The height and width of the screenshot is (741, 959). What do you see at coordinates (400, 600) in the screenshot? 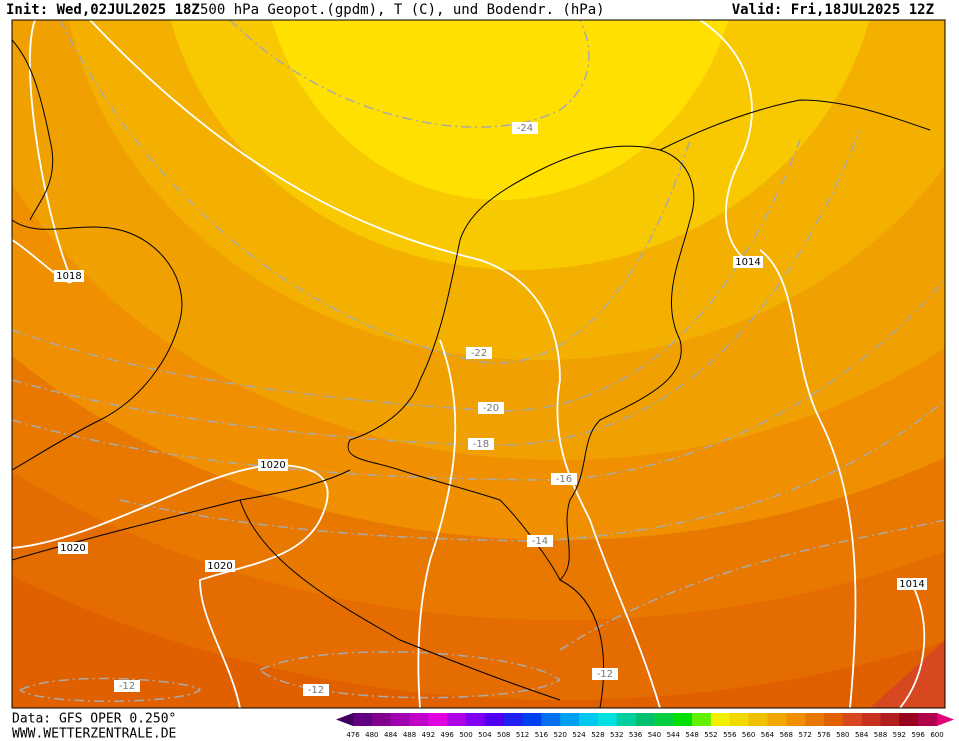
I see `country-border` at bounding box center [400, 600].